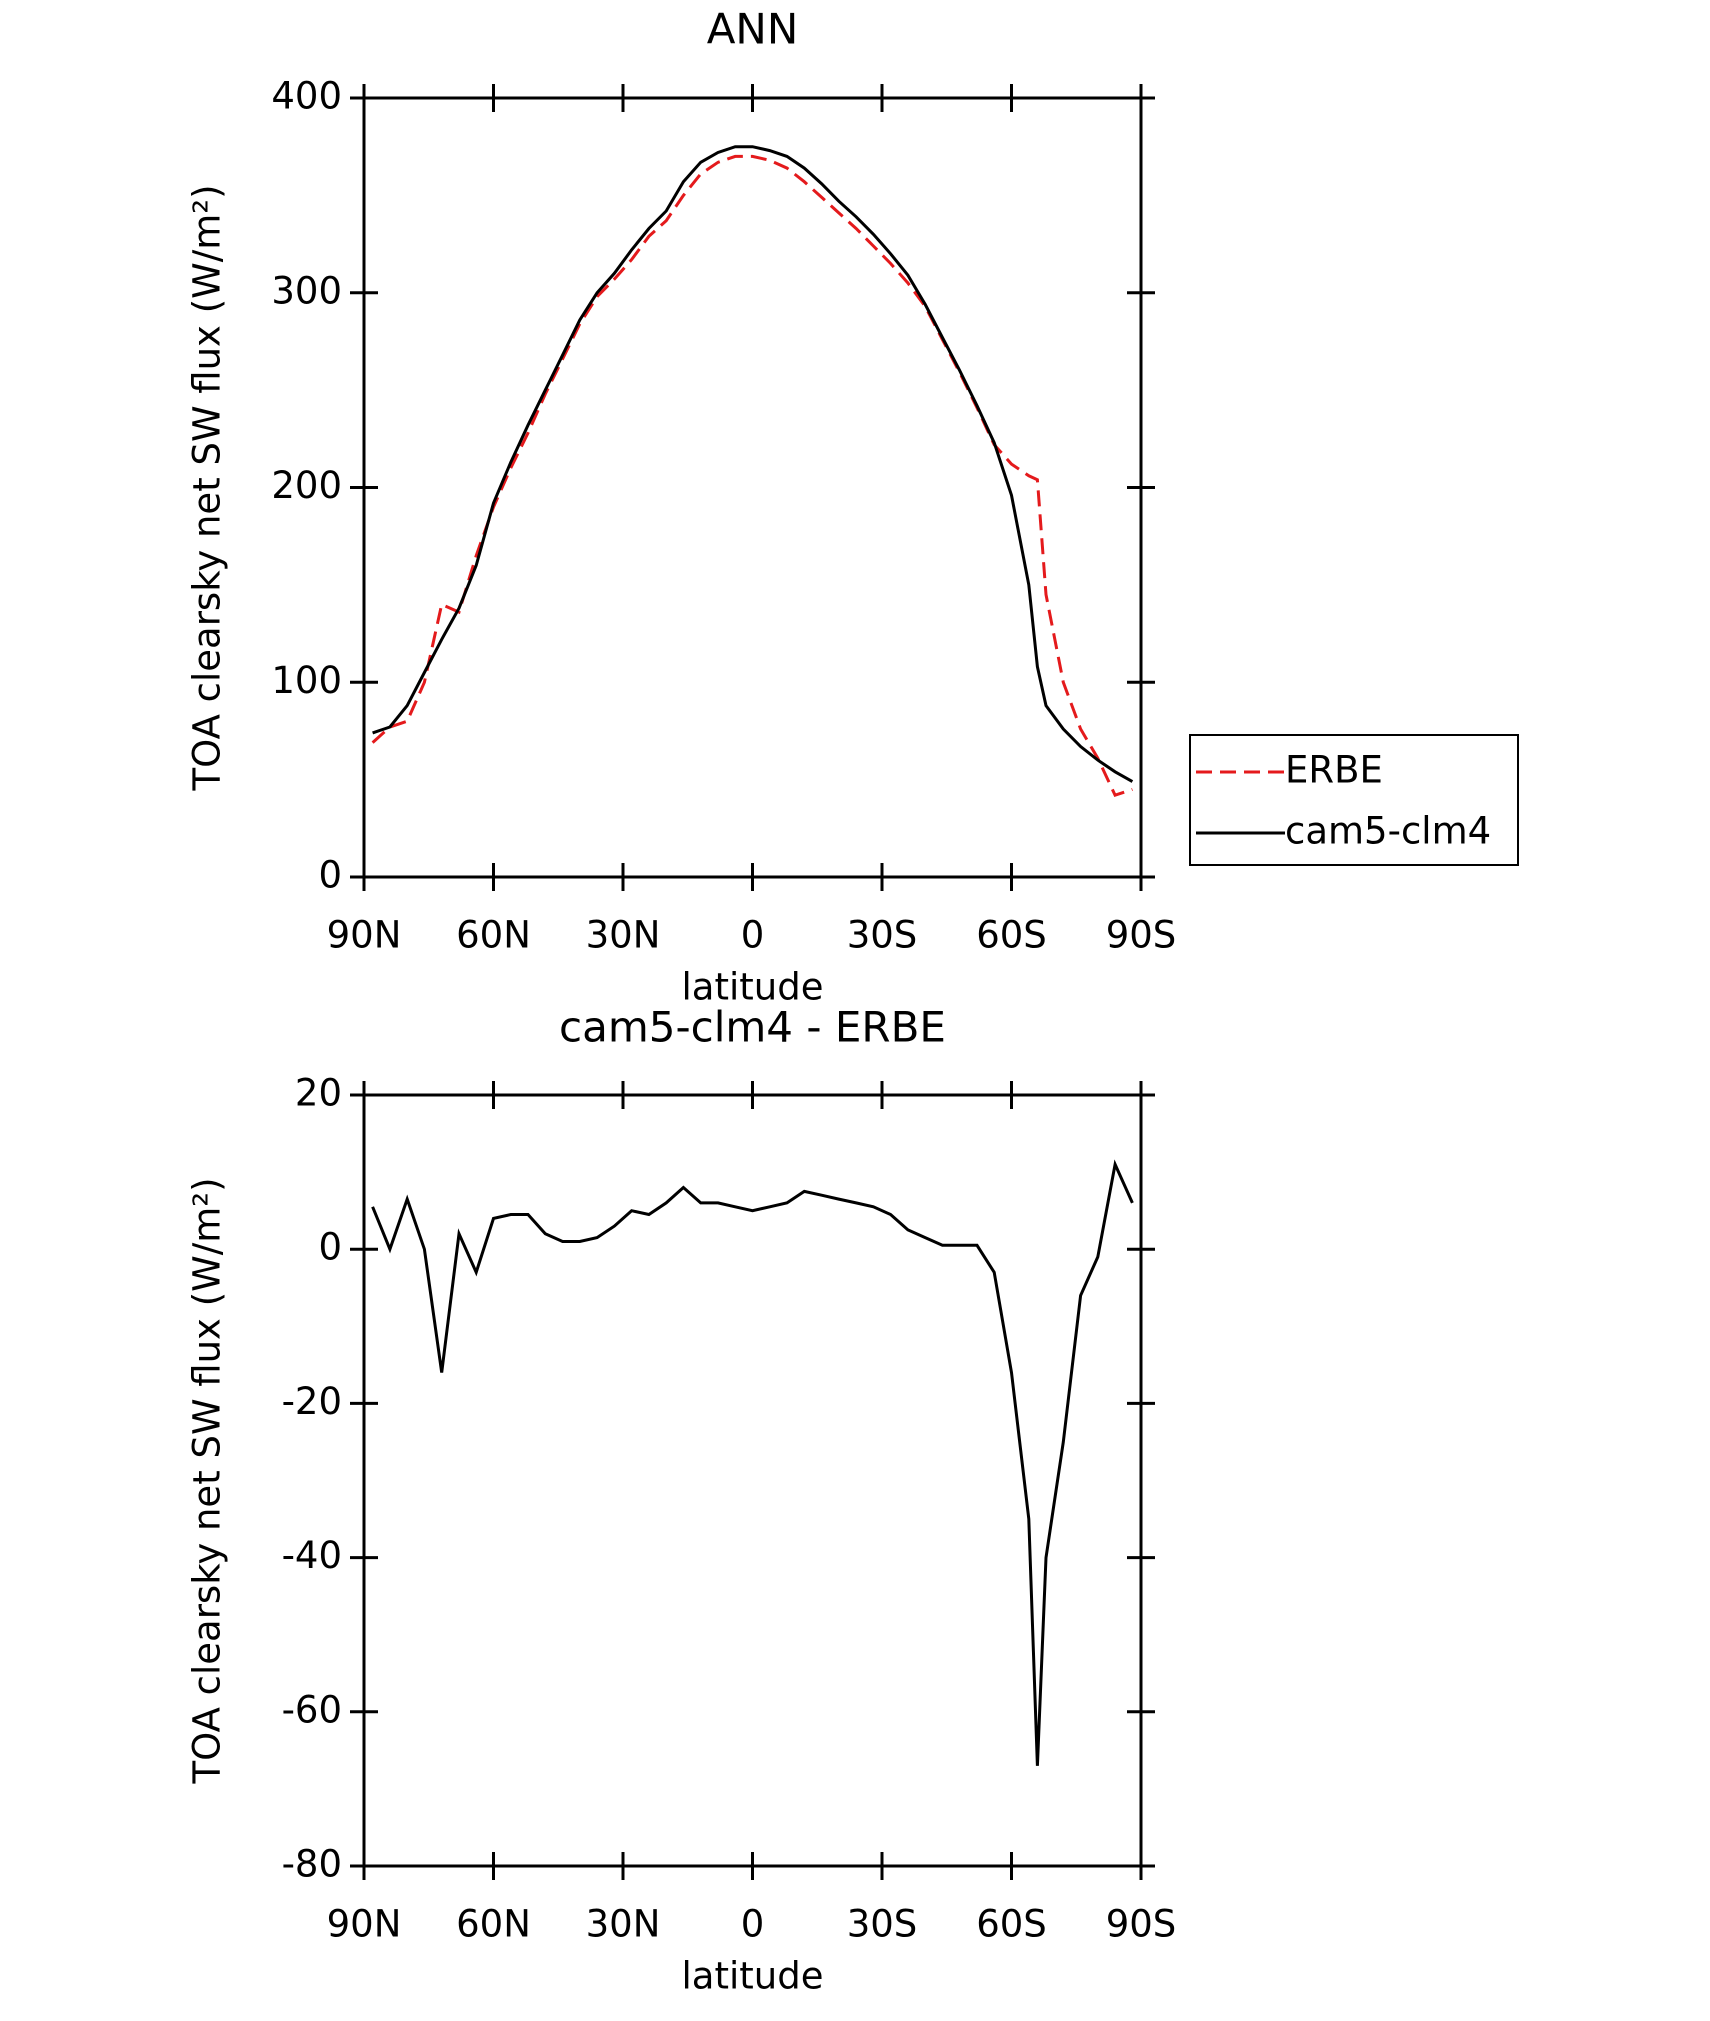 The image size is (1710, 2021). I want to click on y-tick-label: 400, so click(306, 96).